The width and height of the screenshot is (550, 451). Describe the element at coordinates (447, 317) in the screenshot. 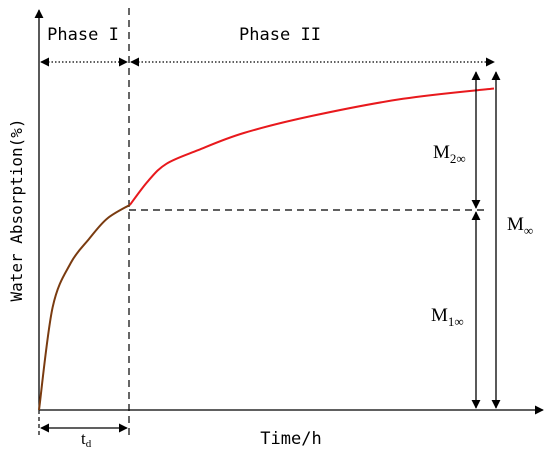

I see `m-1inf-label: M1∞` at that location.